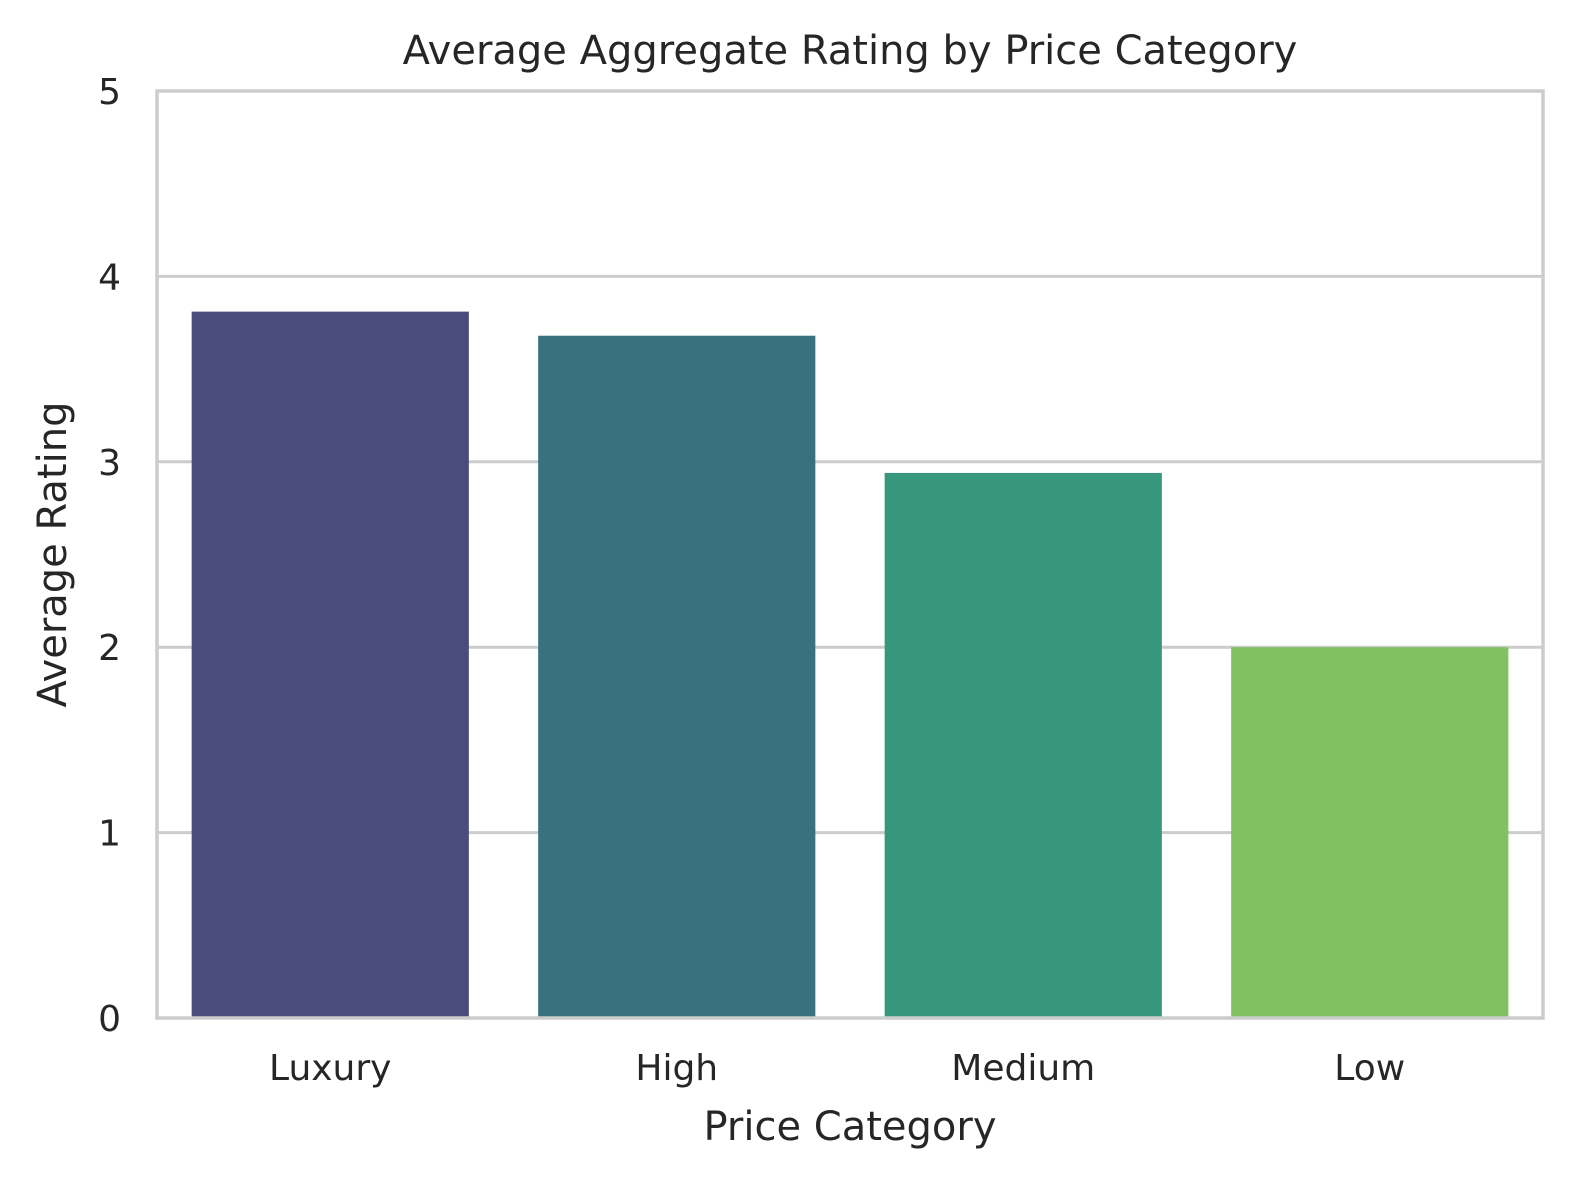  Describe the element at coordinates (1370, 832) in the screenshot. I see `bar-low` at that location.